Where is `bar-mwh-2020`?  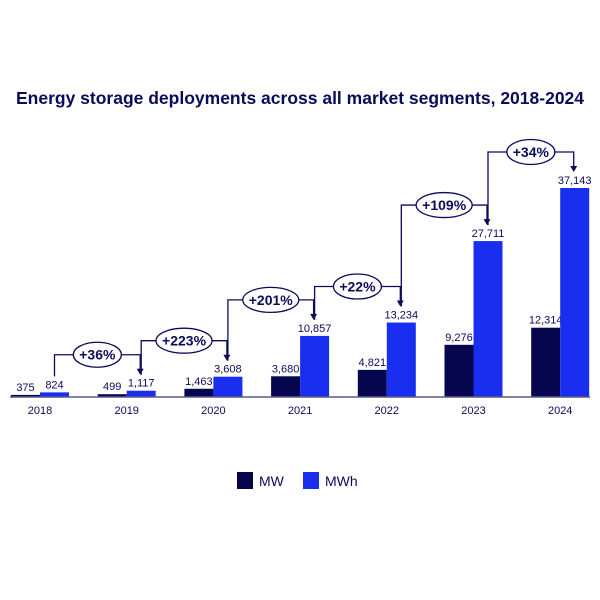 bar-mwh-2020 is located at coordinates (228, 386).